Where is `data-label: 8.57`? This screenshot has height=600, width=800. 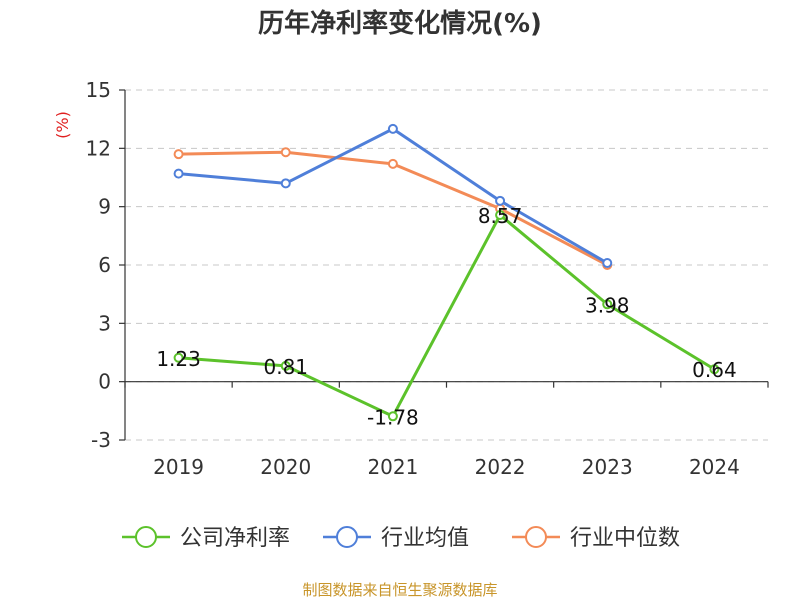 data-label: 8.57 is located at coordinates (500, 216).